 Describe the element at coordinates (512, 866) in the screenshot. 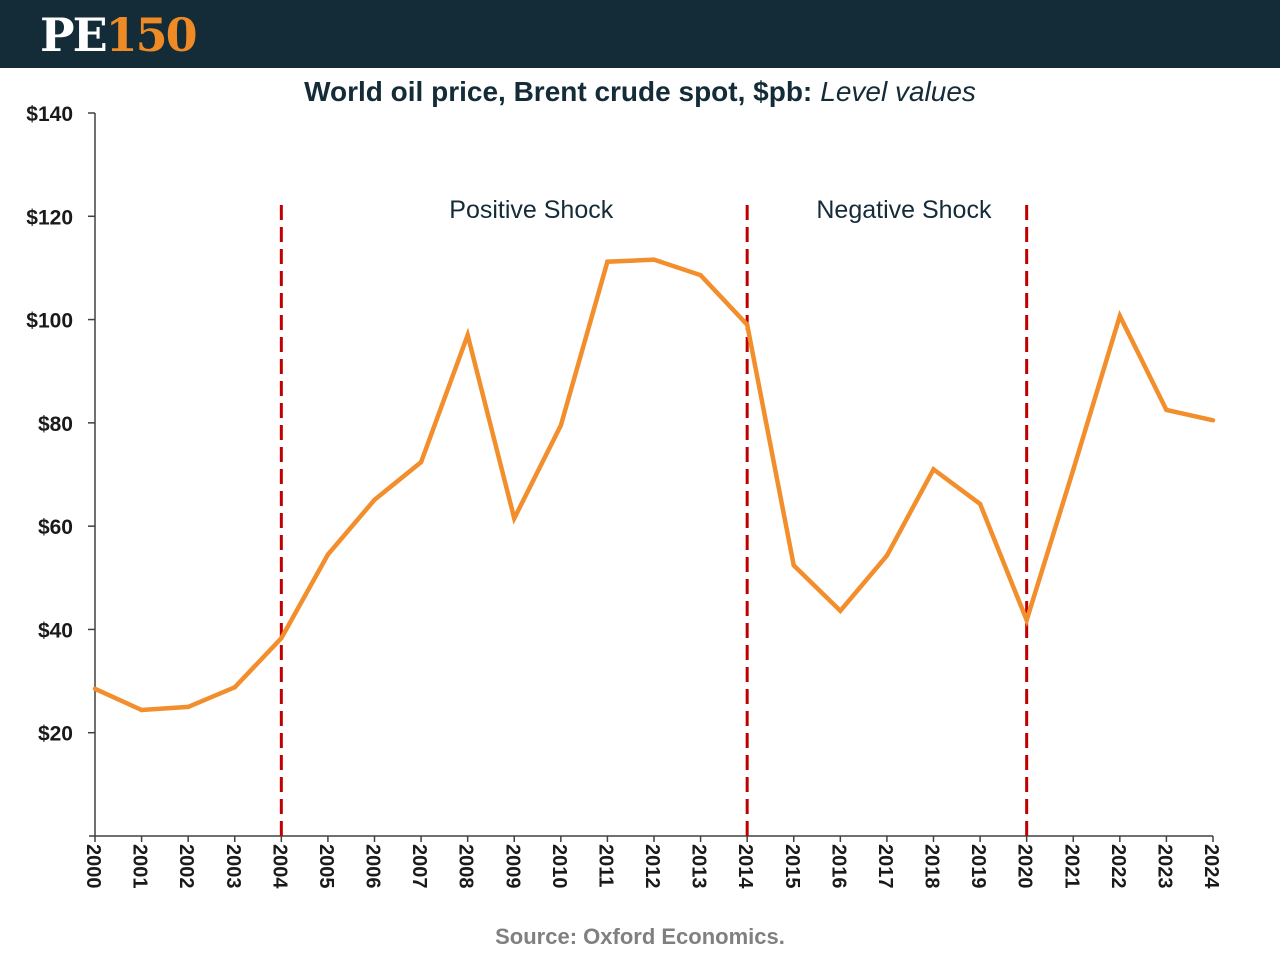

I see `x-tick-label: 2009` at that location.